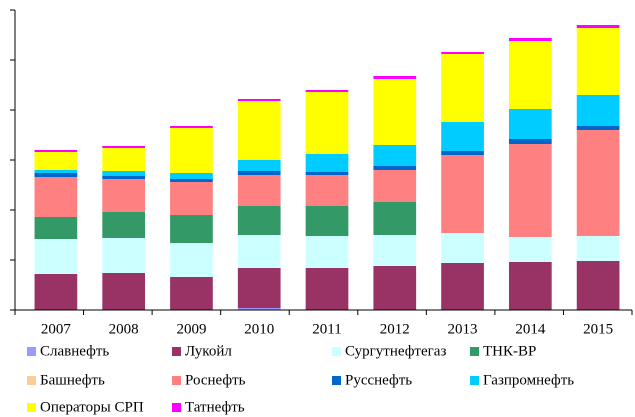 This screenshot has width=635, height=417. Describe the element at coordinates (326, 329) in the screenshot. I see `x-tick-label: 2011` at that location.